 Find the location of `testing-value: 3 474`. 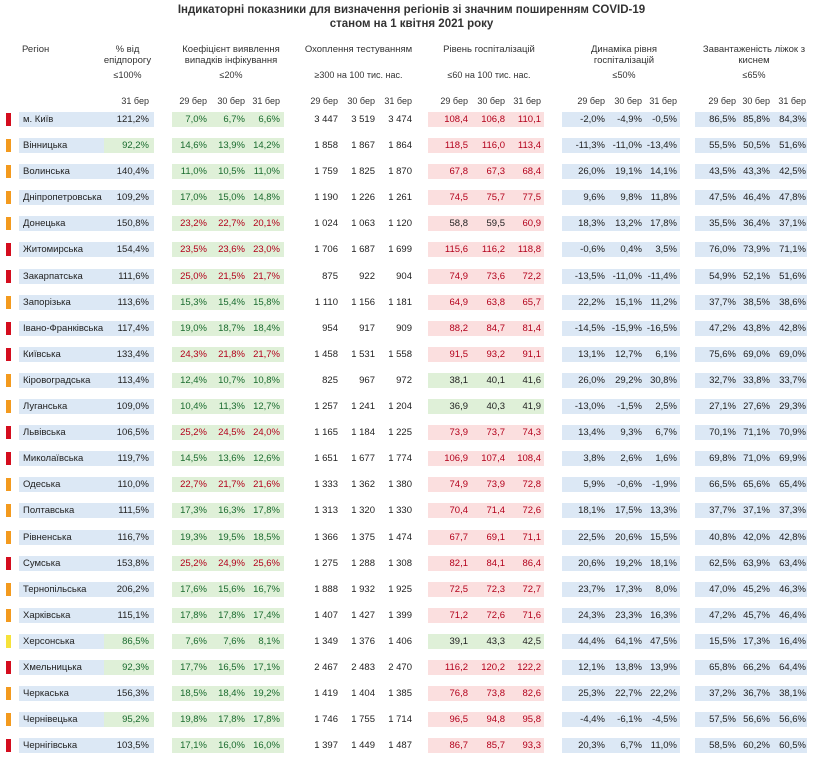

testing-value: 3 474 is located at coordinates (400, 119).